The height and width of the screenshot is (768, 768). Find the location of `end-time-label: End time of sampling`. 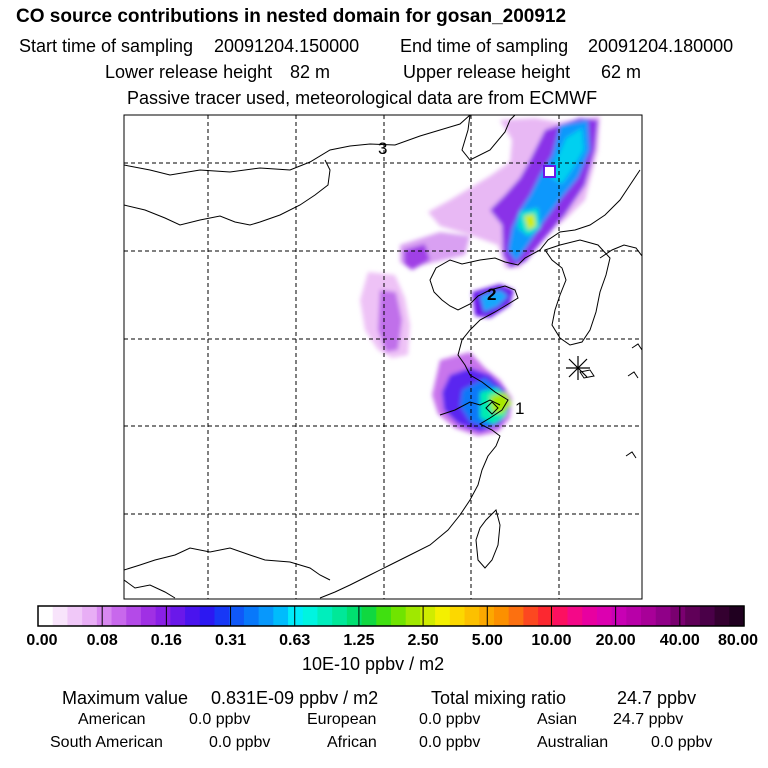

end-time-label: End time of sampling is located at coordinates (484, 46).